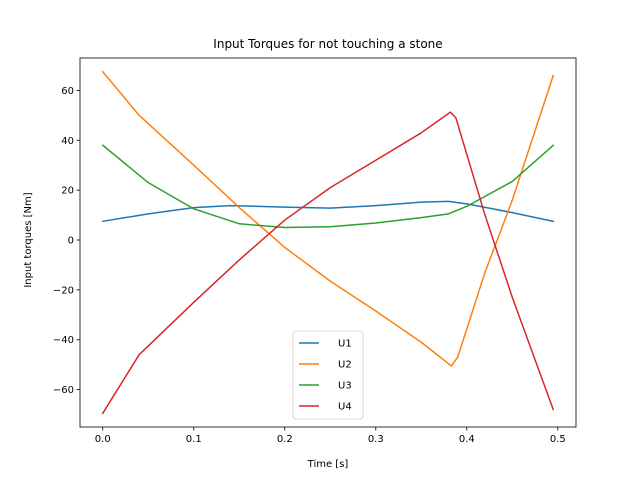  I want to click on y-tick-label: 40, so click(67, 141).